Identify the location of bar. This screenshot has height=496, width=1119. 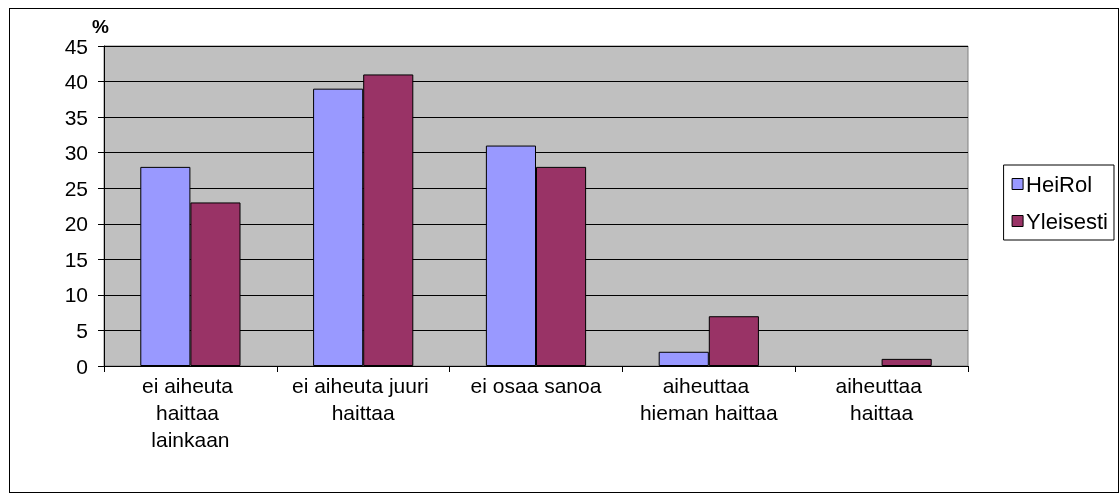
(906, 362).